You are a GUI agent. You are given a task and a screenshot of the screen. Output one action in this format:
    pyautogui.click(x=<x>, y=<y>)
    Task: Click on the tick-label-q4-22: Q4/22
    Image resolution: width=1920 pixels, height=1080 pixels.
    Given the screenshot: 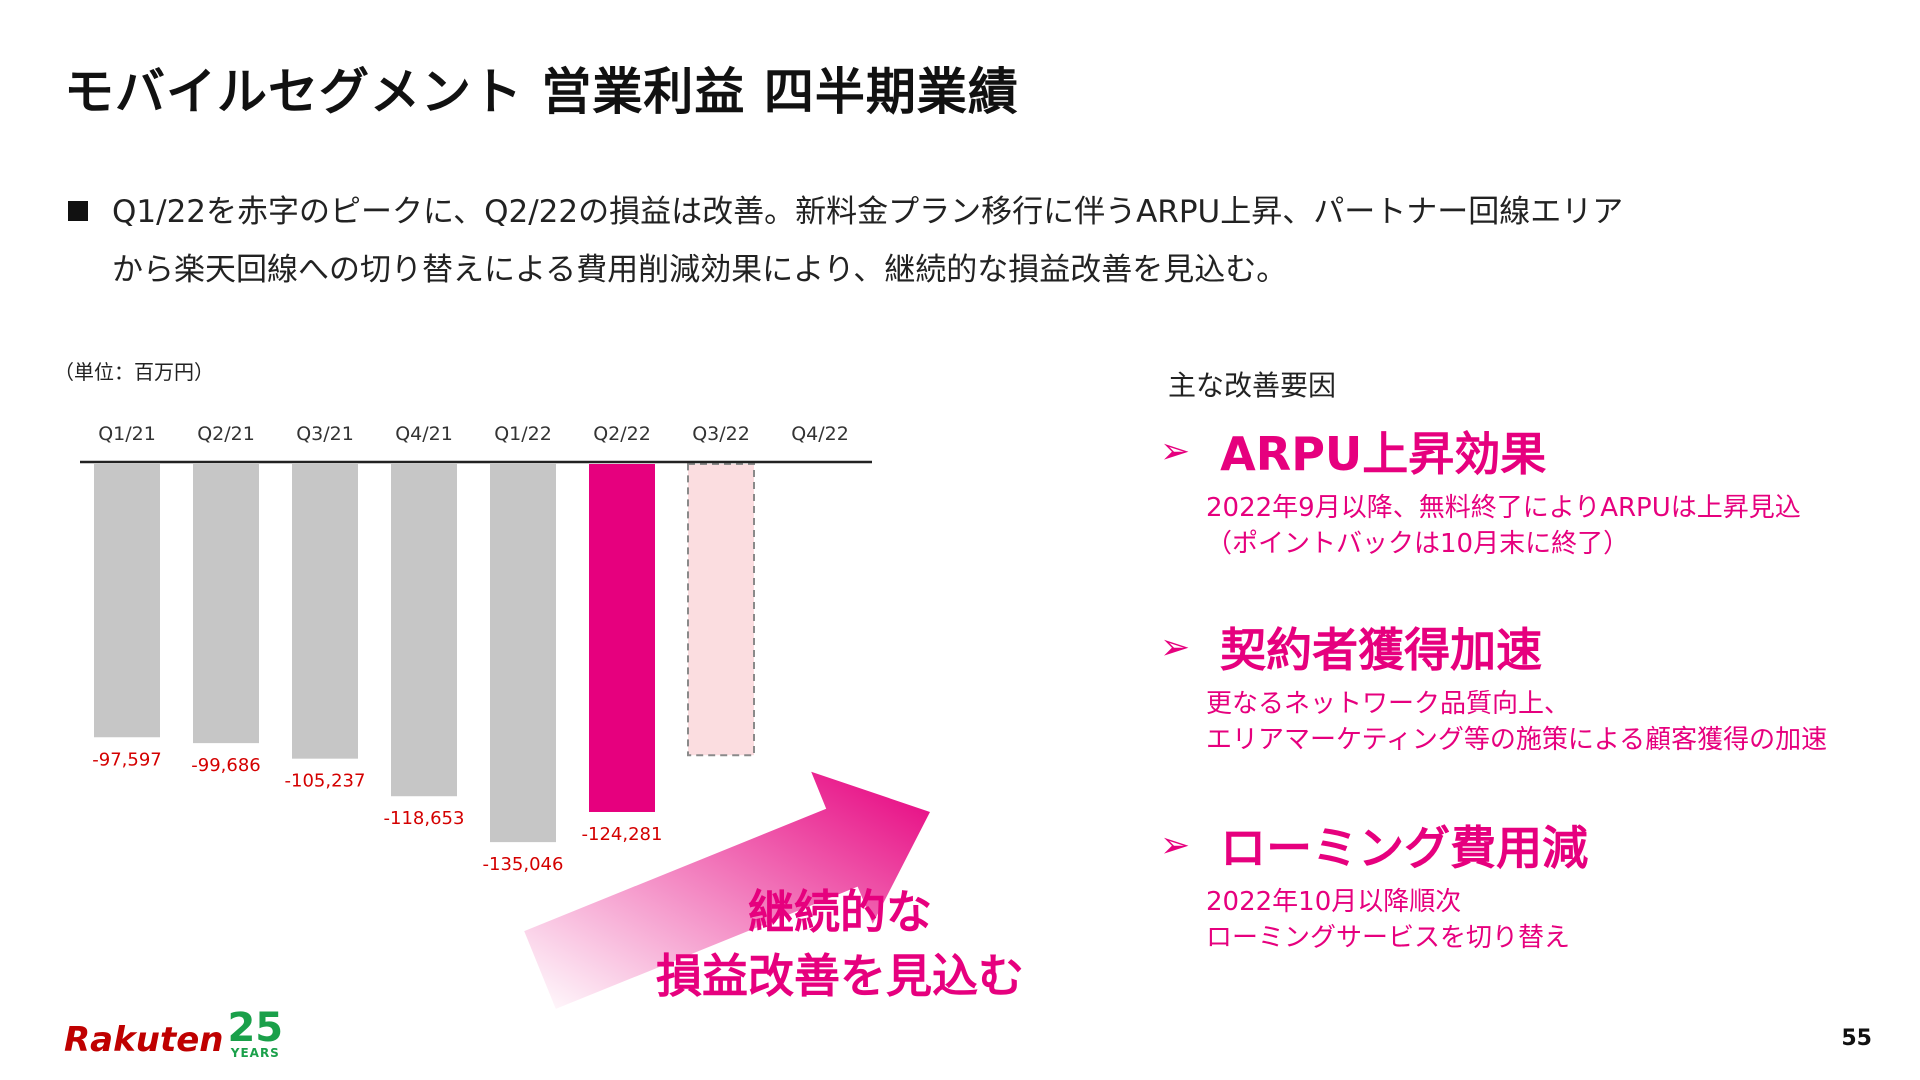 What is the action you would take?
    pyautogui.click(x=820, y=434)
    